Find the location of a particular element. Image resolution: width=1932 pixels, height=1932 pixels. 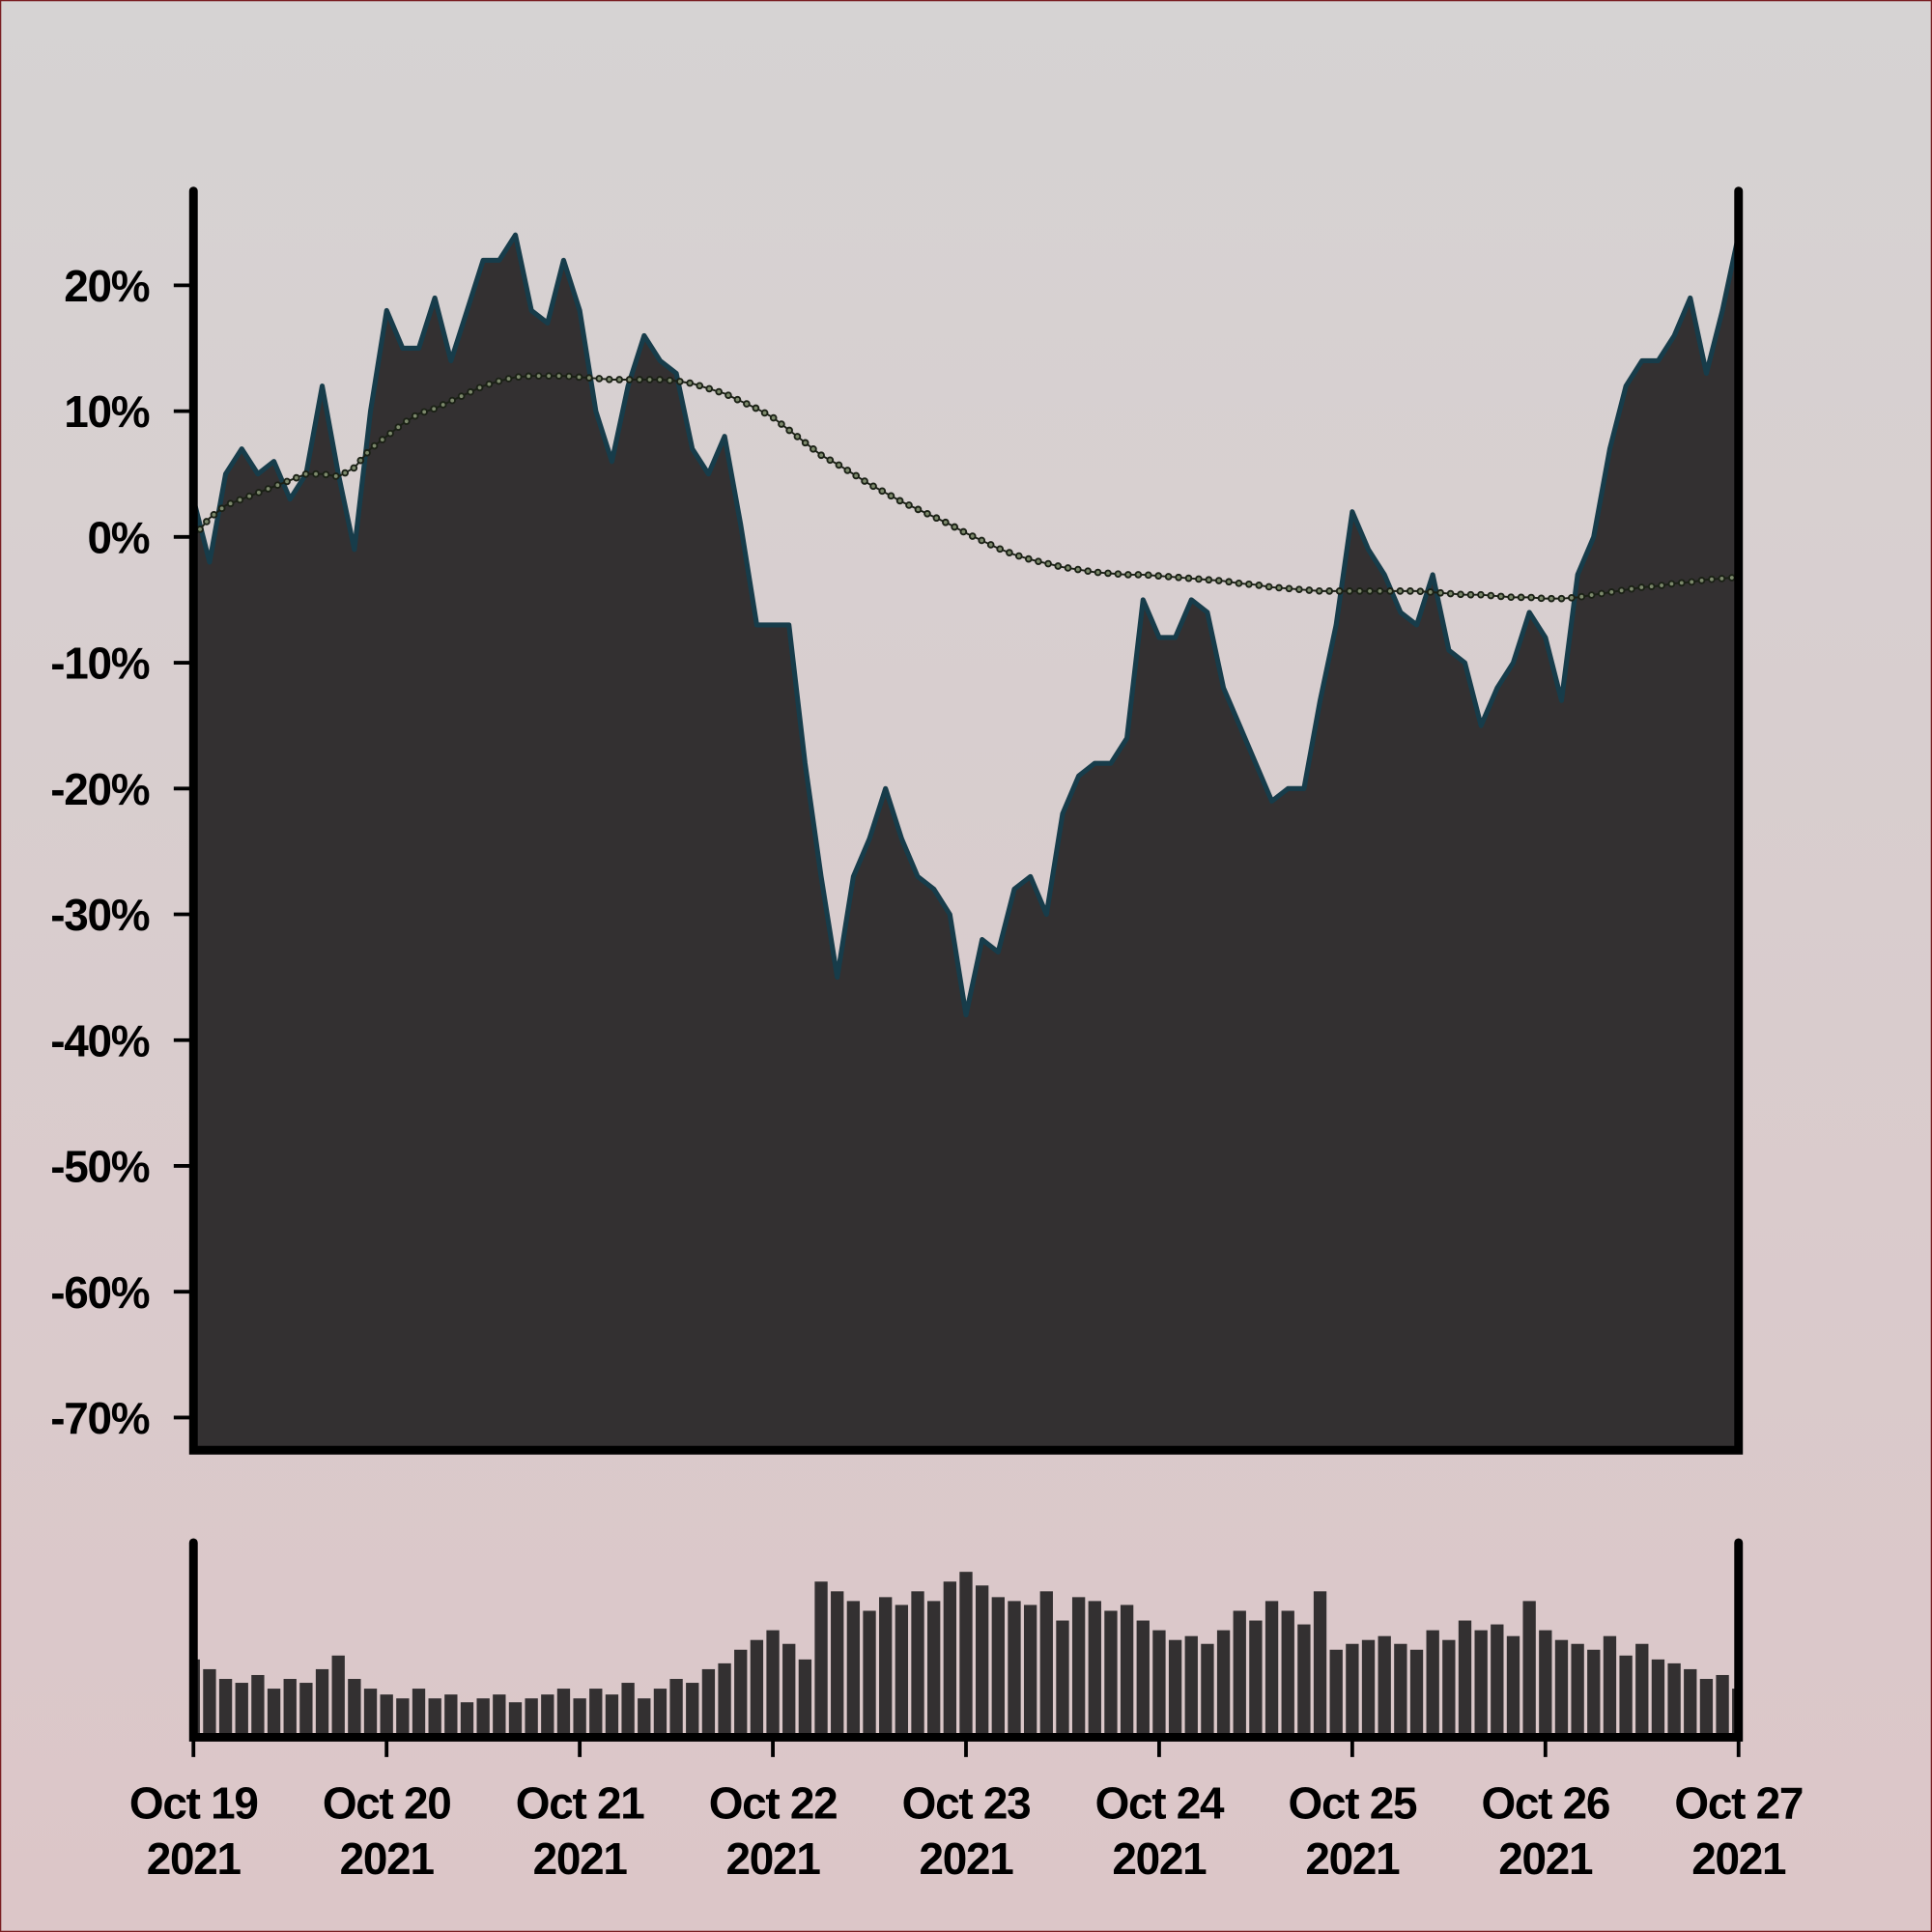

y-tick-label: 20% is located at coordinates (107, 286).